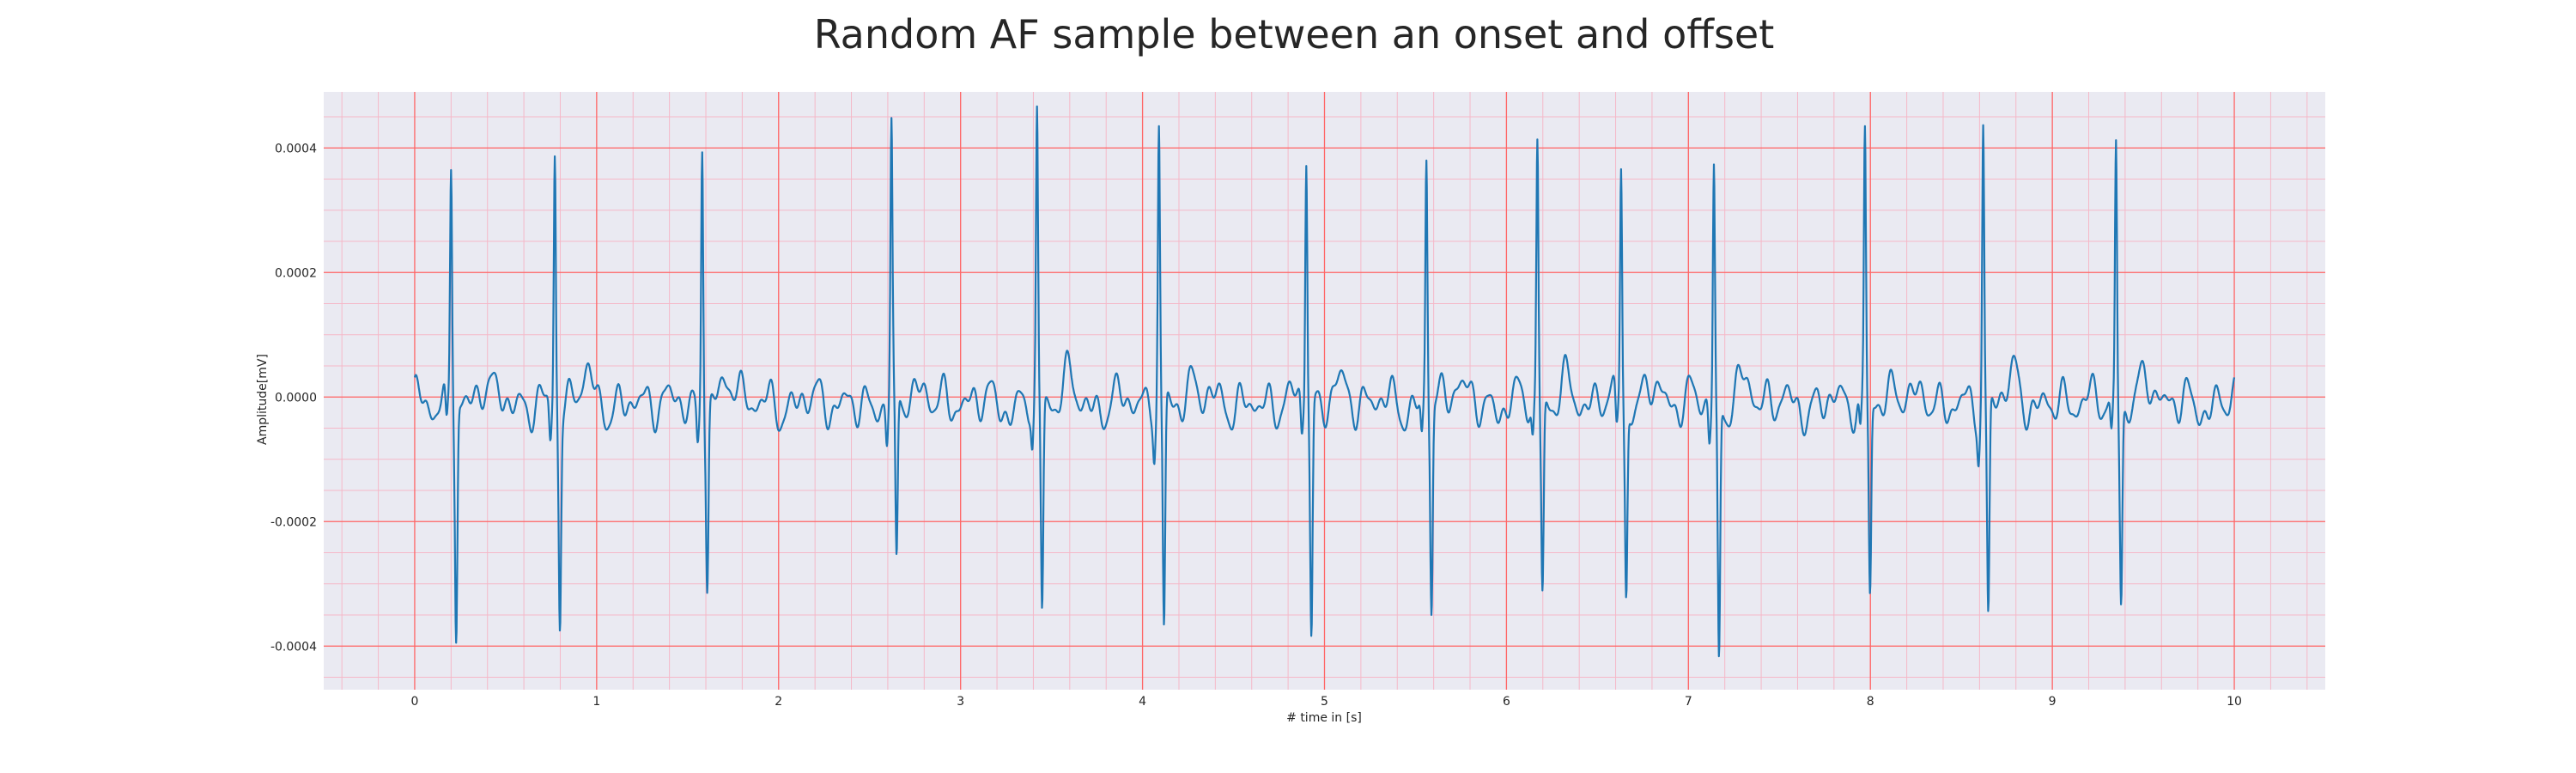  I want to click on x-axis-label: # time in [s], so click(1324, 718).